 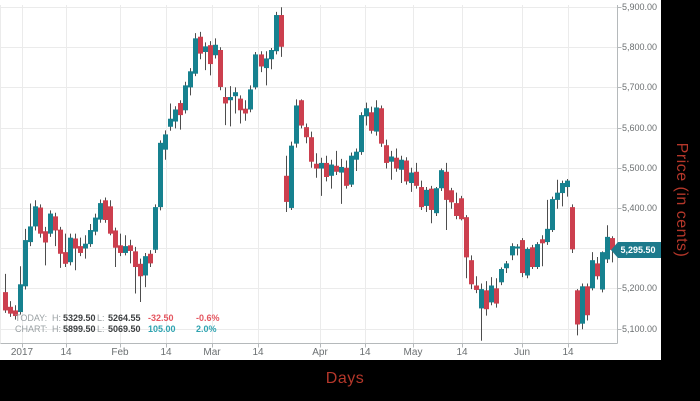 I want to click on chart-low-value: 5069.50, so click(x=124, y=329).